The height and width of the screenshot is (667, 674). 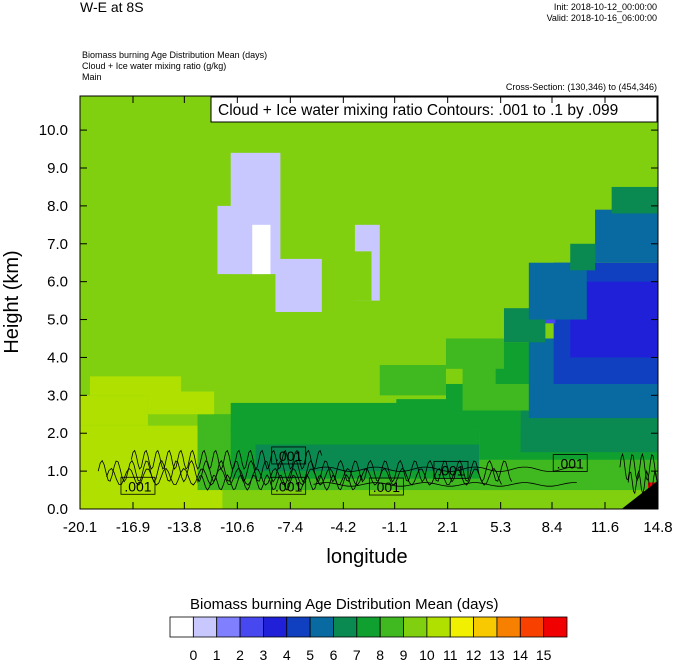 I want to click on y-tick-label: 6.0, so click(x=57, y=282).